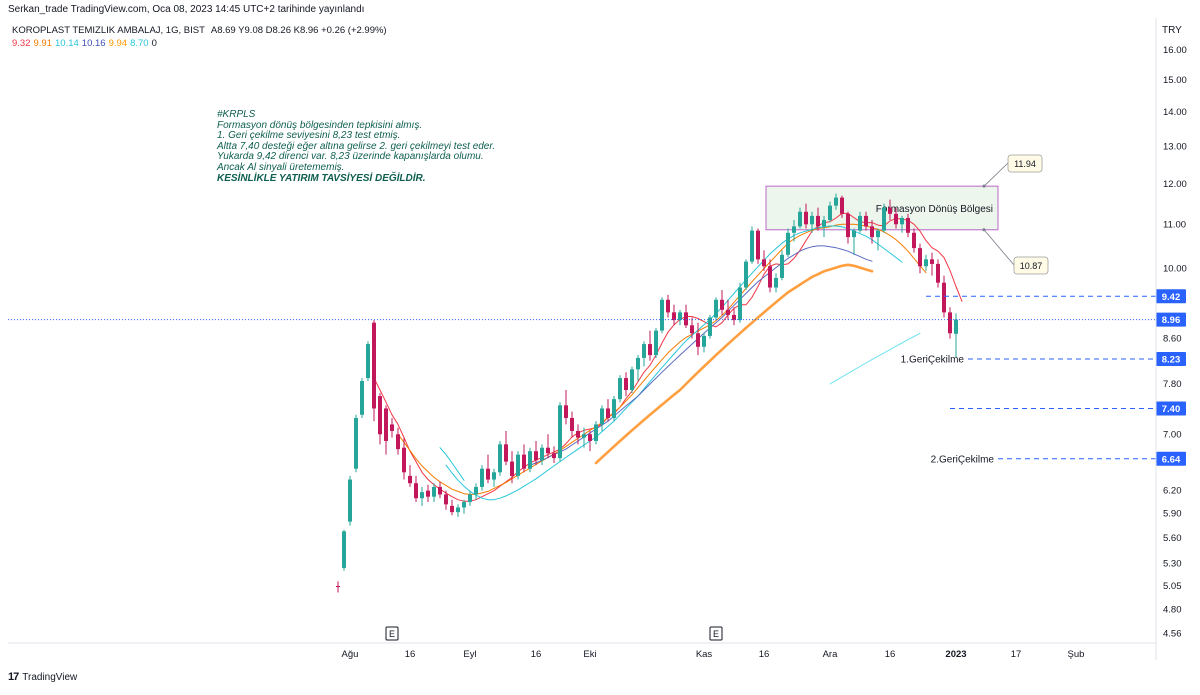 The image size is (1200, 695). I want to click on level-text: 2.GeriÇekilme, so click(963, 459).